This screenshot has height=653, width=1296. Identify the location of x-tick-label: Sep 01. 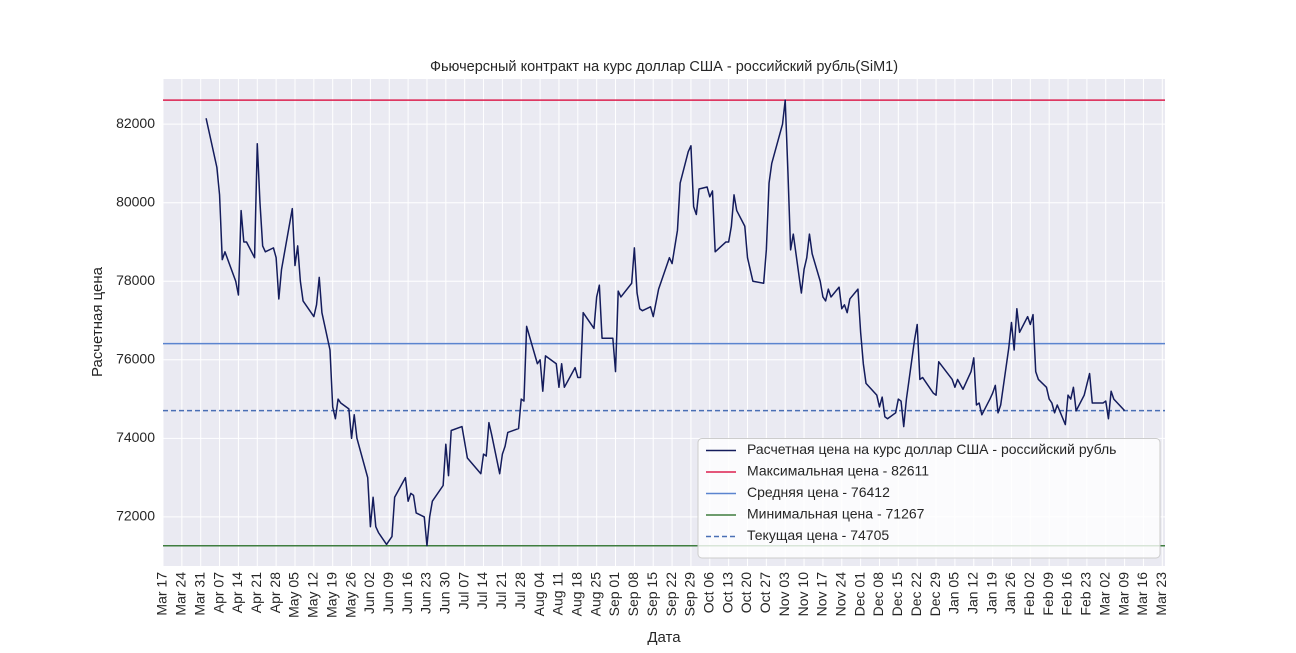
(614, 594).